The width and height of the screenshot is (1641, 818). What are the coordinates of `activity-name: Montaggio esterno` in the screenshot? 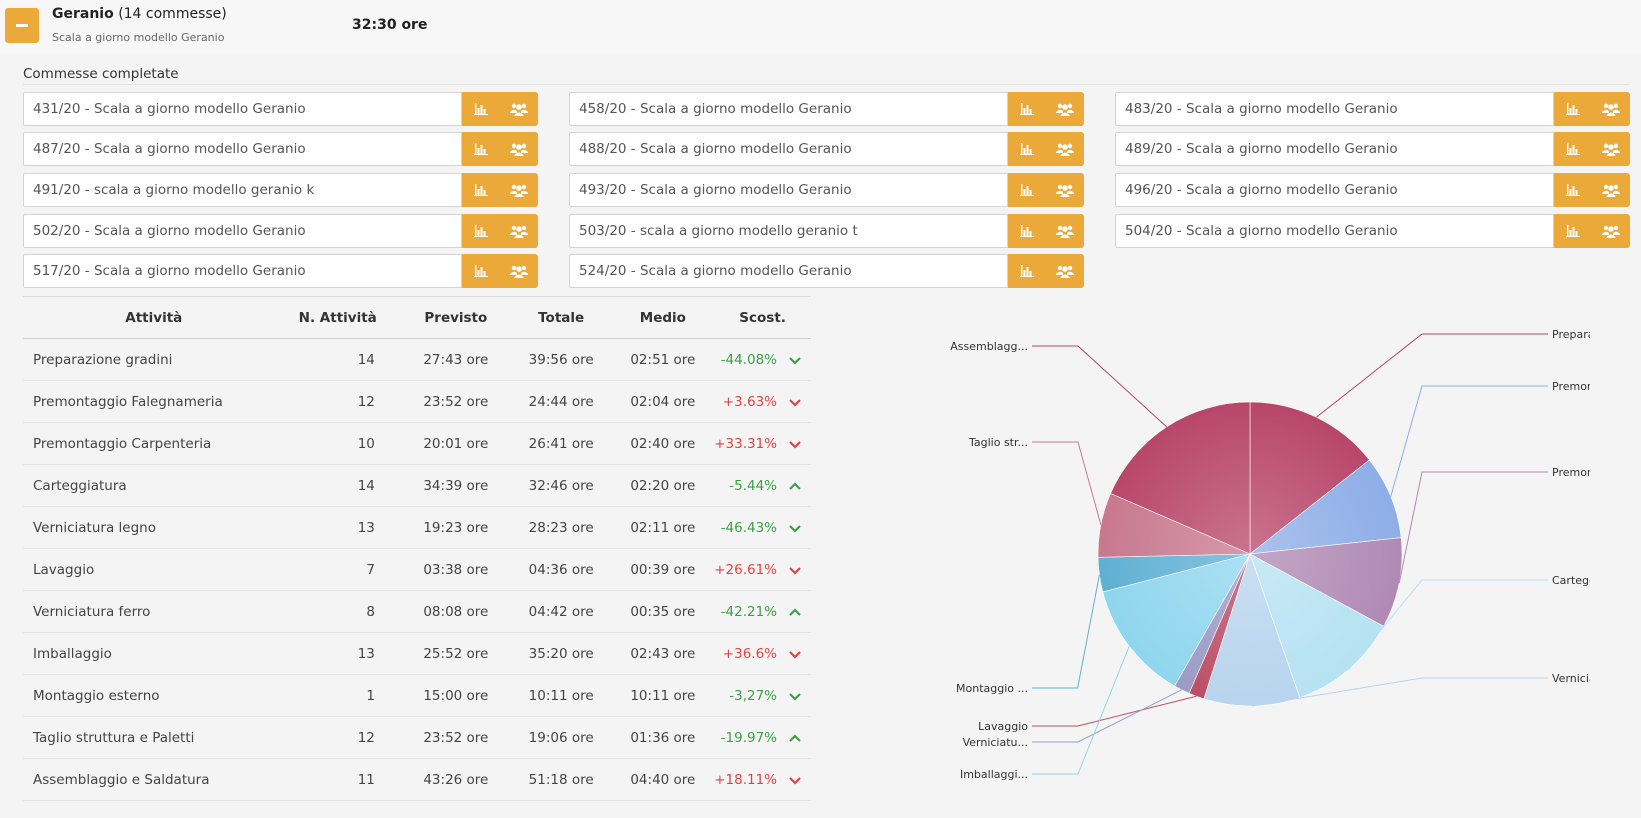 It's located at (149, 695).